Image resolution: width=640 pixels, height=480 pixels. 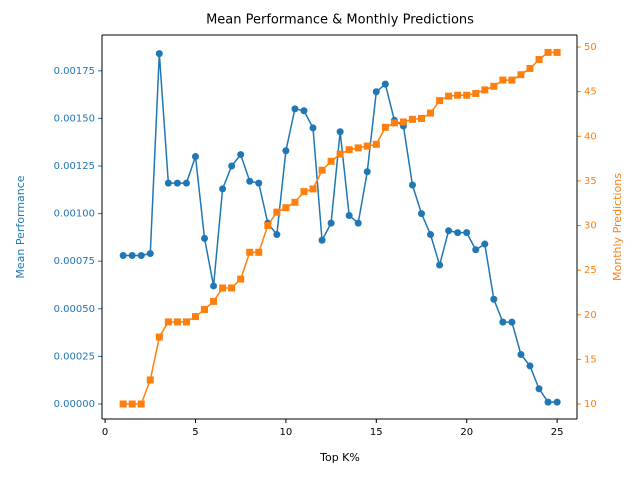 I want to click on y-tick-label: 0.00100, so click(x=74, y=214).